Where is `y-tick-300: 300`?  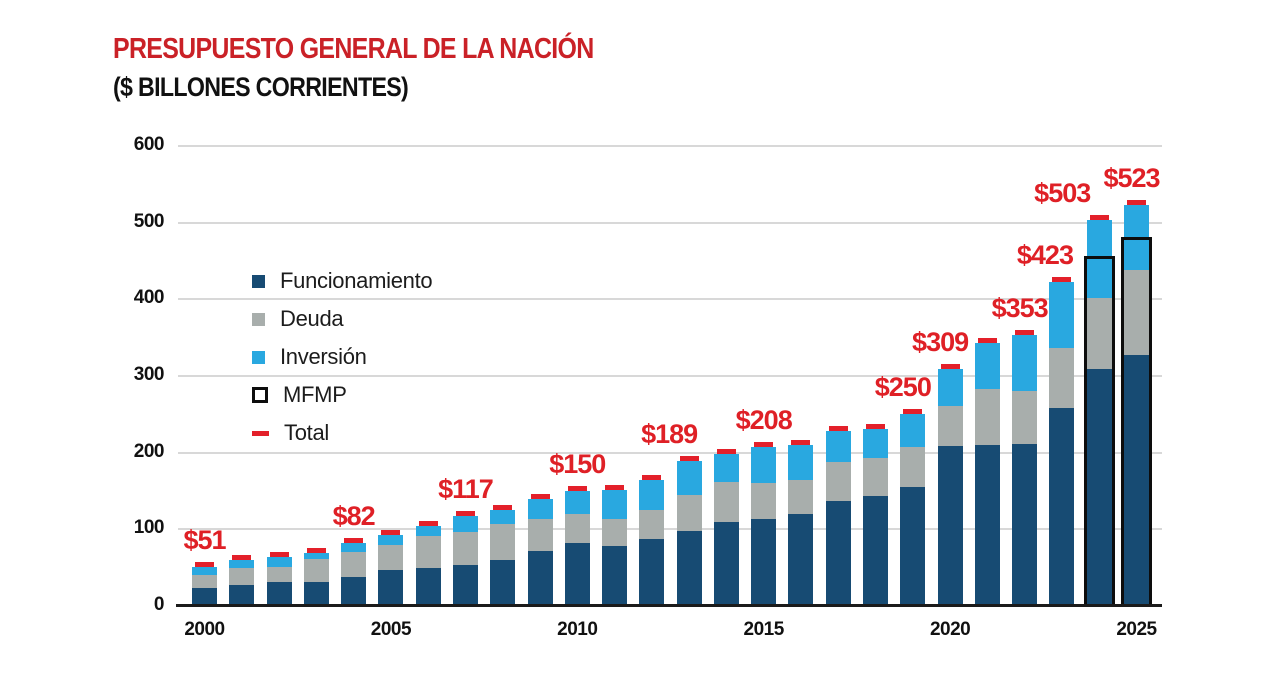
y-tick-300: 300 is located at coordinates (149, 374).